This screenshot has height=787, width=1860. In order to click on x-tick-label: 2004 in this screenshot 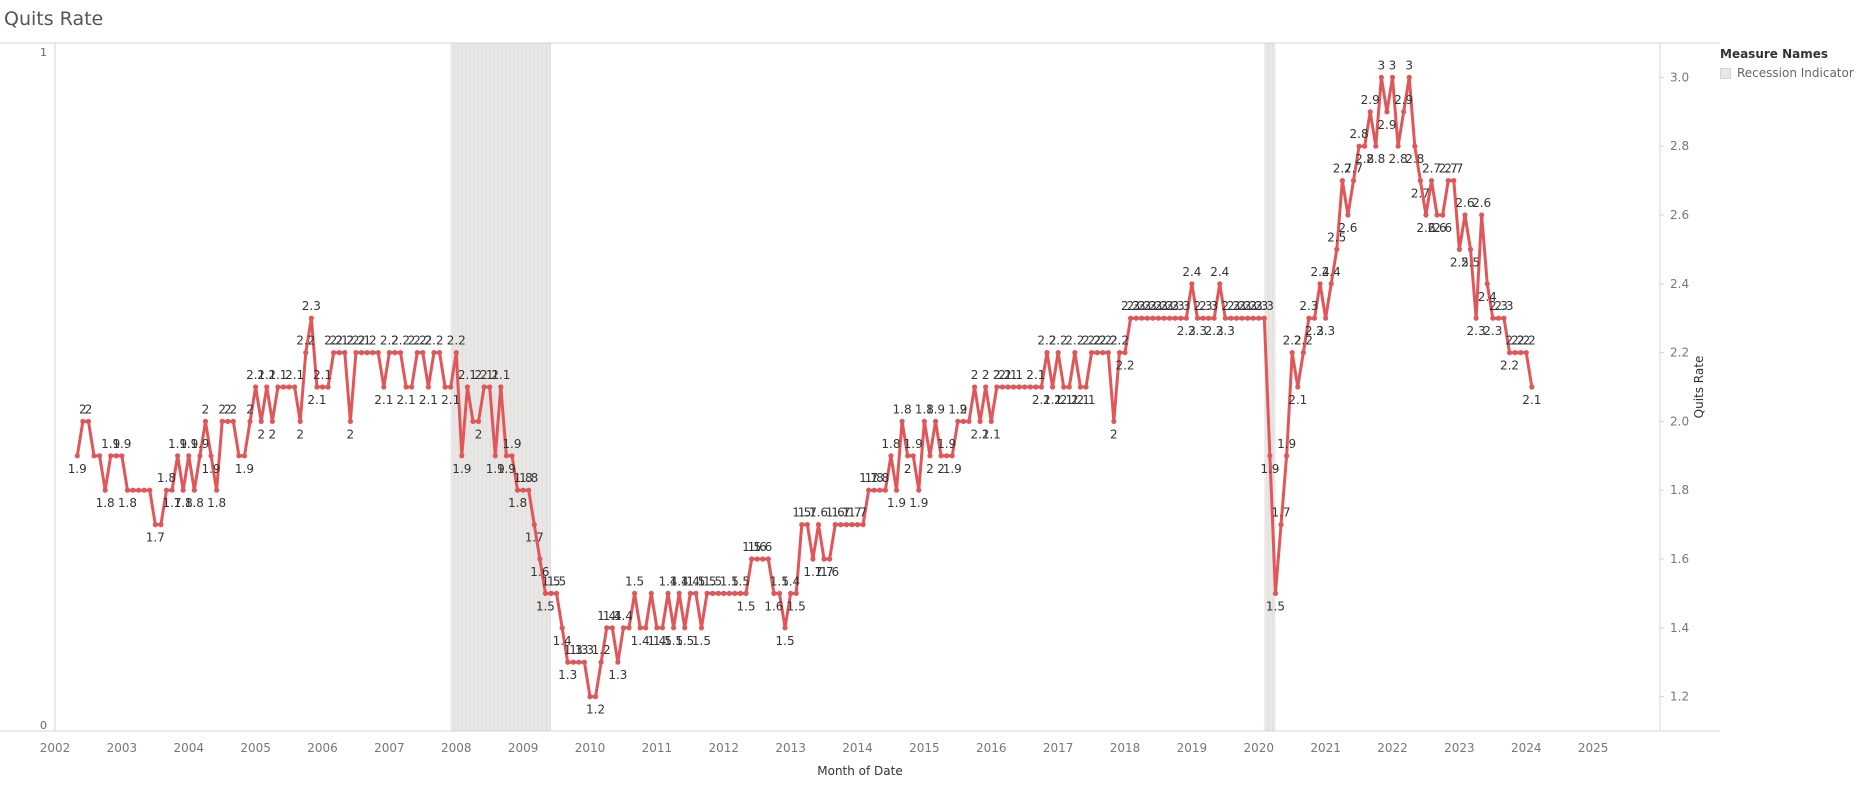, I will do `click(188, 748)`.